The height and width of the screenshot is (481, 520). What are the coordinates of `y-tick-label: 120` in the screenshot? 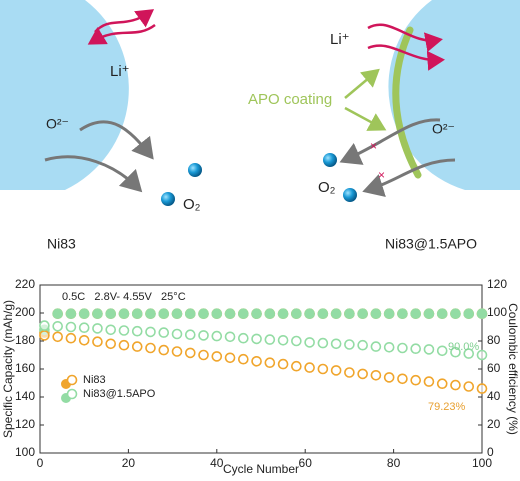 It's located at (25, 424).